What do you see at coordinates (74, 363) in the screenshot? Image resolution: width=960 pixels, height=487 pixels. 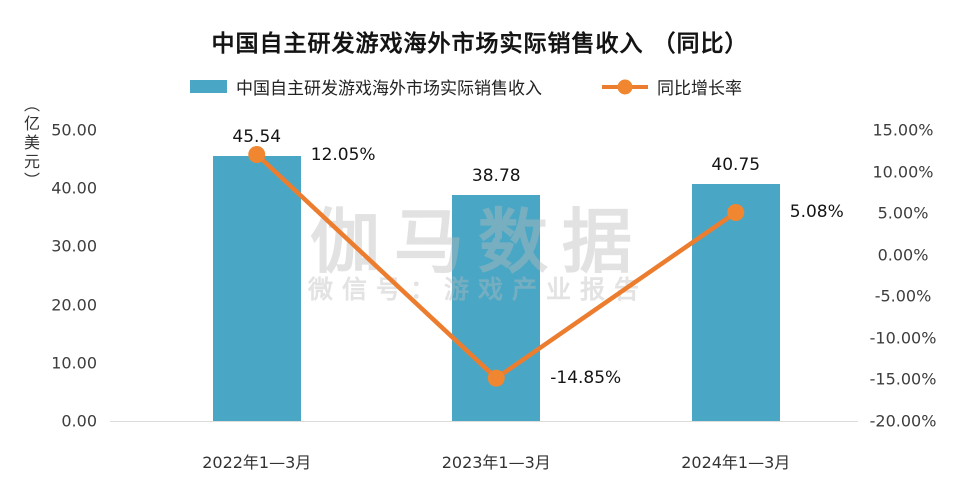 I see `left-axis-tick: 10.00` at bounding box center [74, 363].